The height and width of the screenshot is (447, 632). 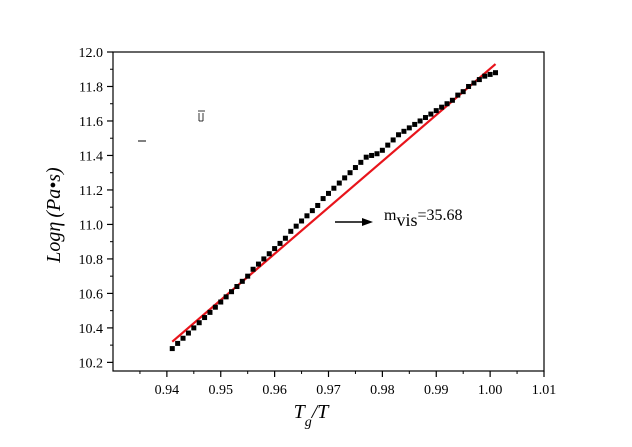 What do you see at coordinates (312, 415) in the screenshot?
I see `x-axis-title: Tg/T` at bounding box center [312, 415].